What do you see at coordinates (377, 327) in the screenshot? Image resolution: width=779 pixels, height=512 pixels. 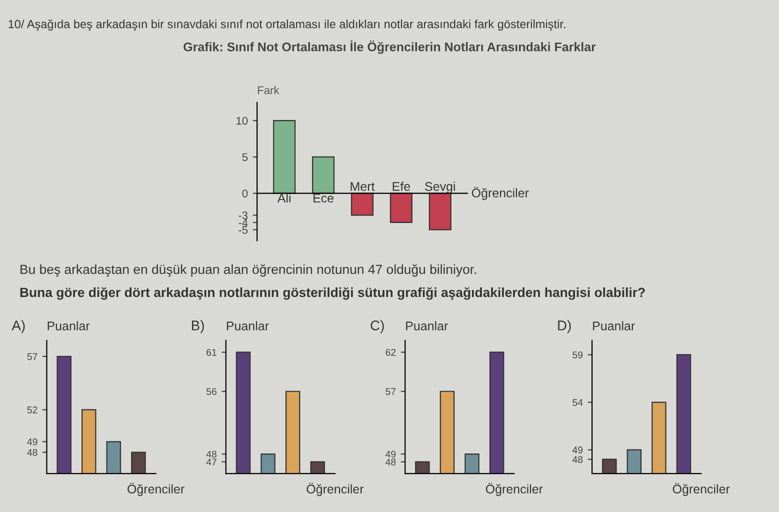 I see `chart-title: C)` at bounding box center [377, 327].